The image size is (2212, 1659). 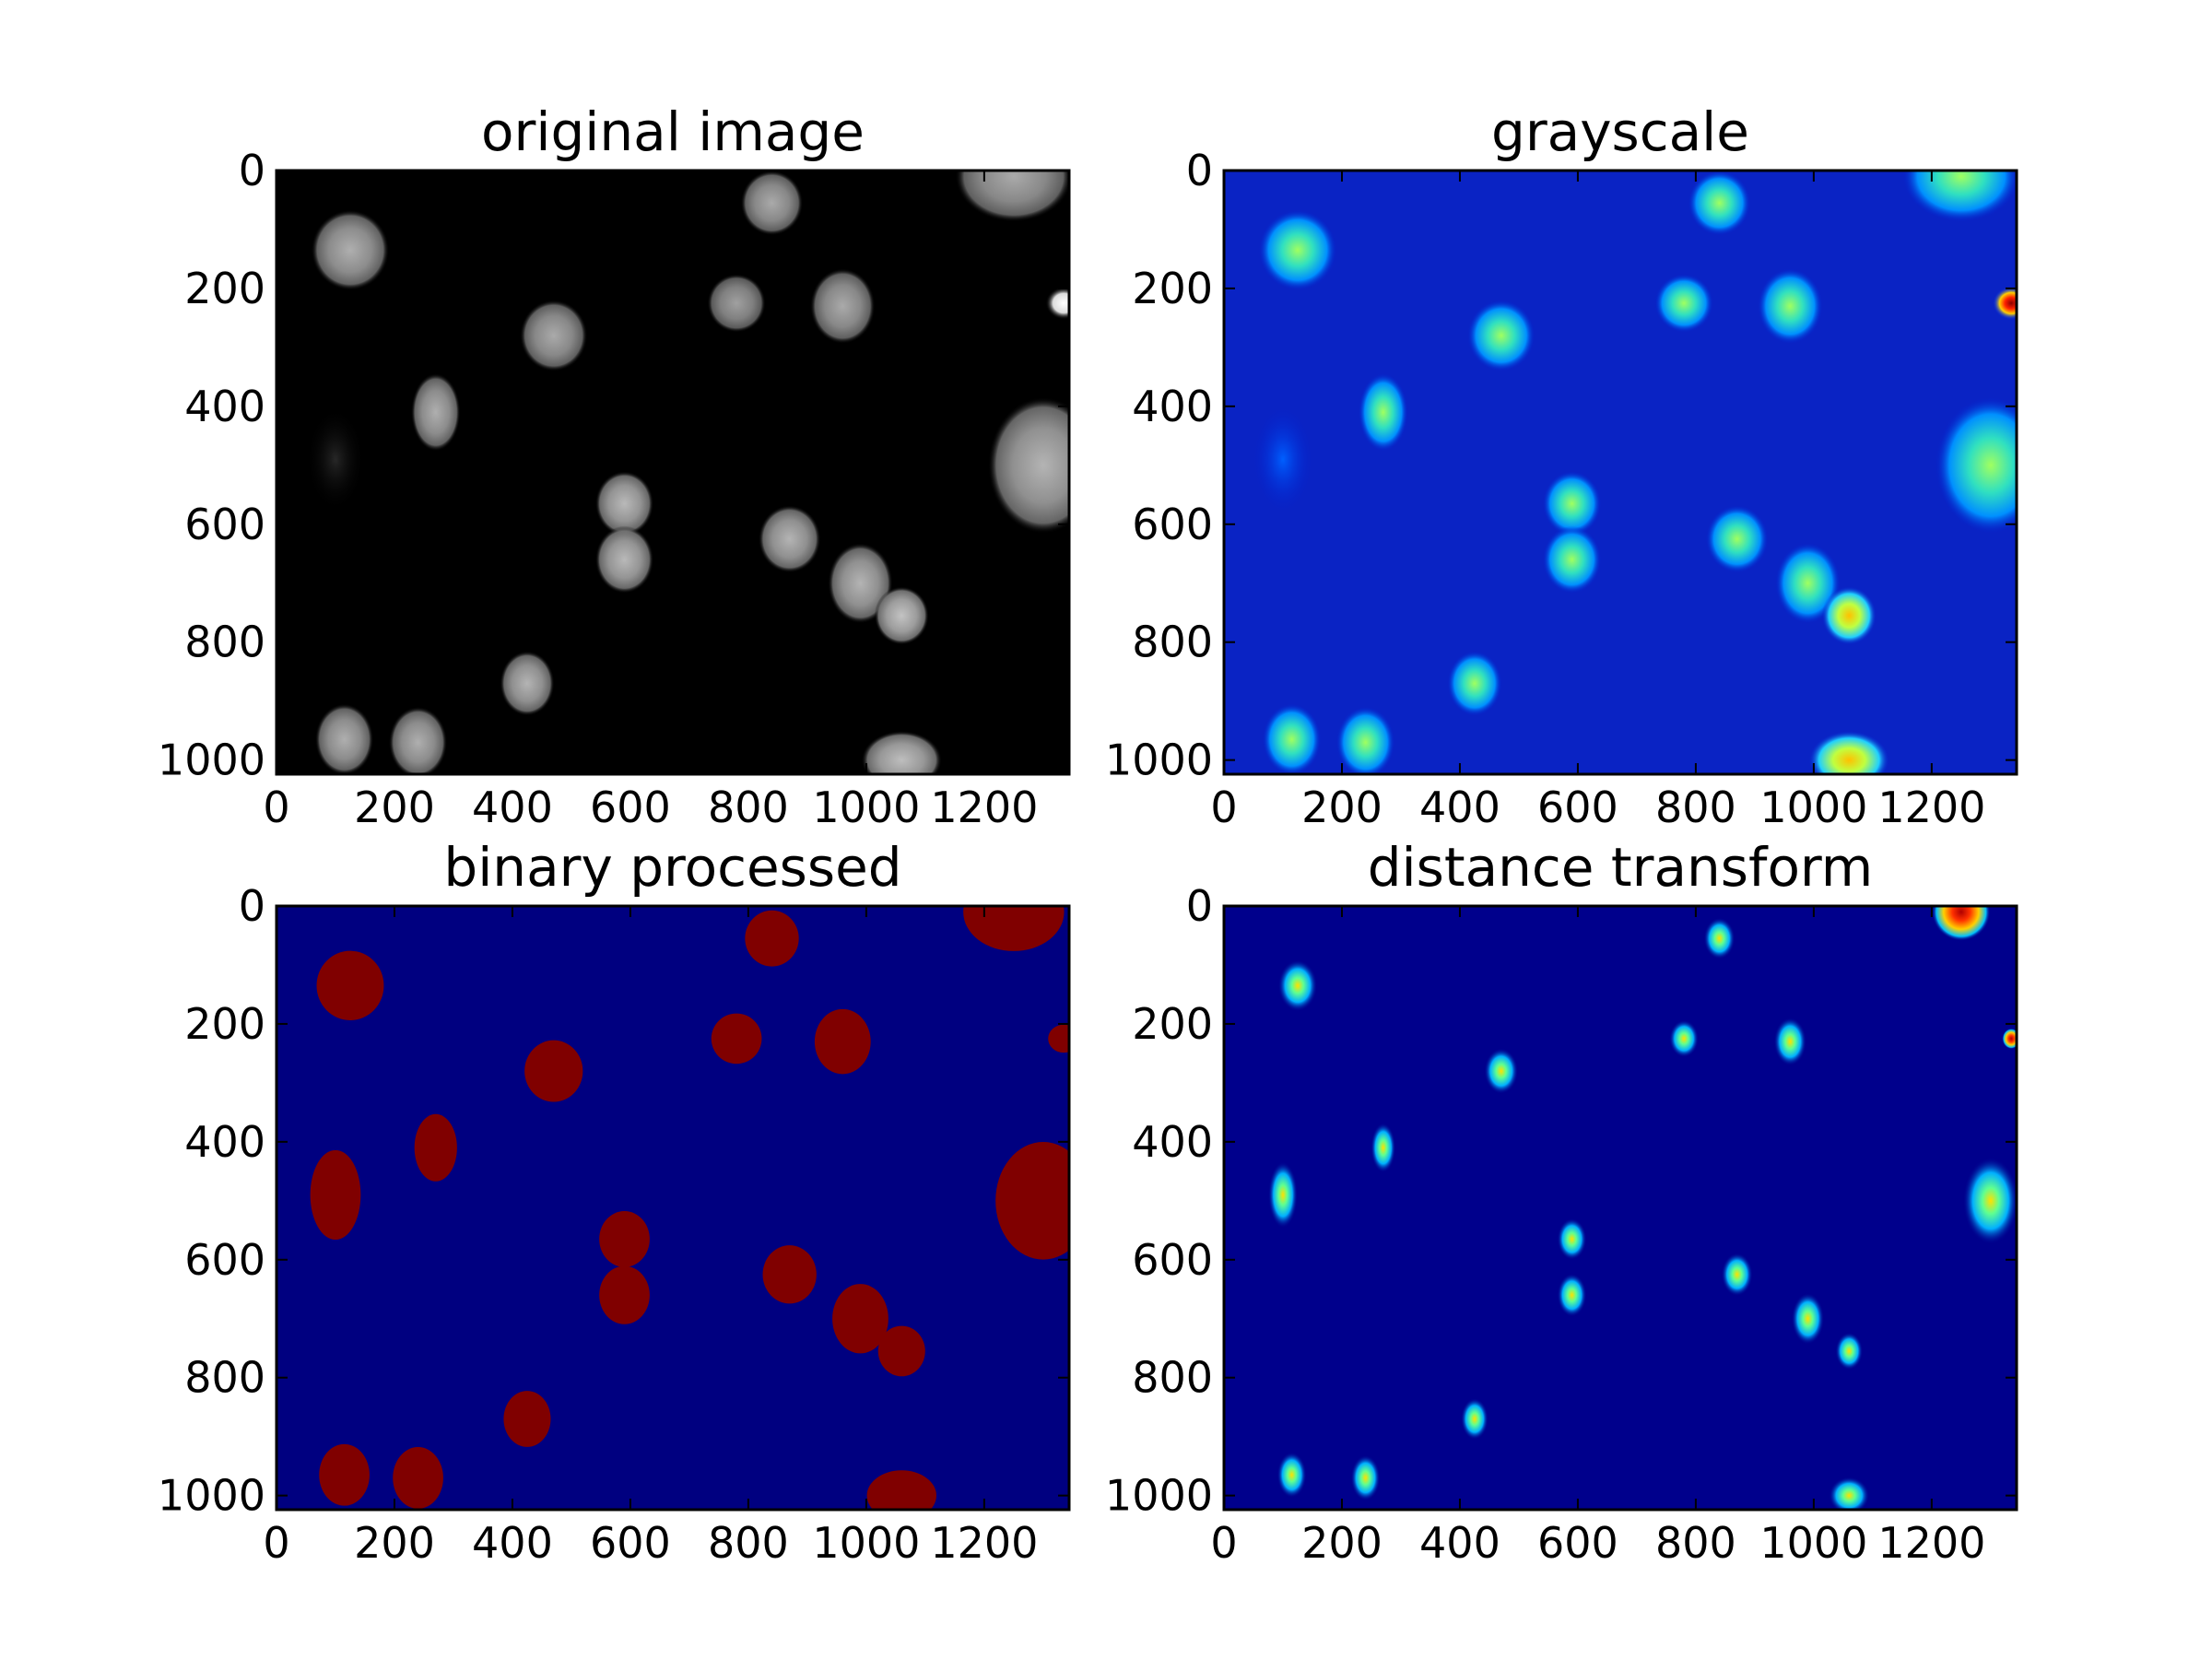 What do you see at coordinates (672, 867) in the screenshot?
I see `panel-title: binary processed` at bounding box center [672, 867].